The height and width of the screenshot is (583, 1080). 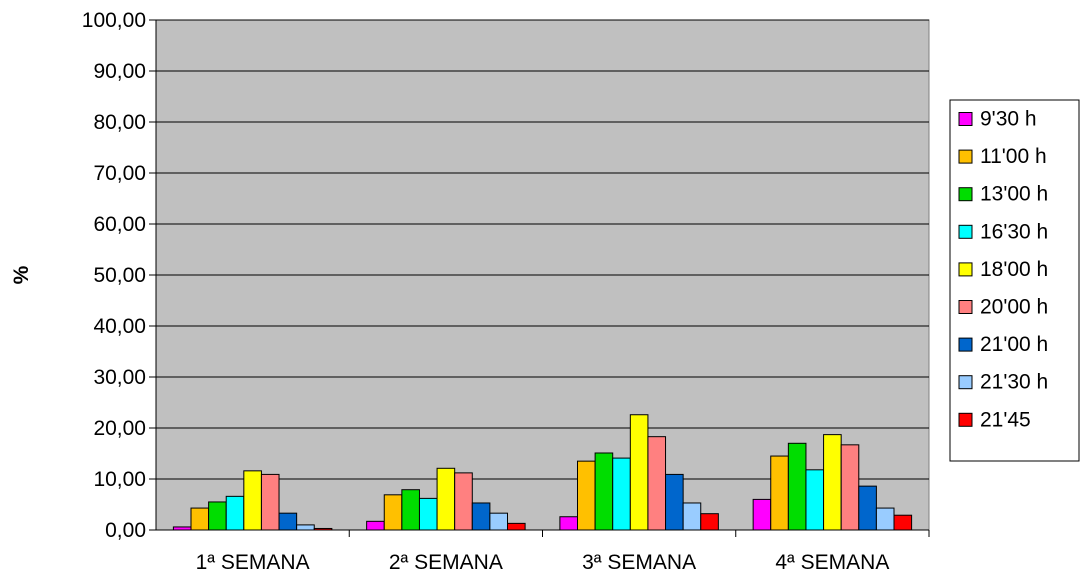 I want to click on legend-label: 9'30 h, so click(x=1008, y=119).